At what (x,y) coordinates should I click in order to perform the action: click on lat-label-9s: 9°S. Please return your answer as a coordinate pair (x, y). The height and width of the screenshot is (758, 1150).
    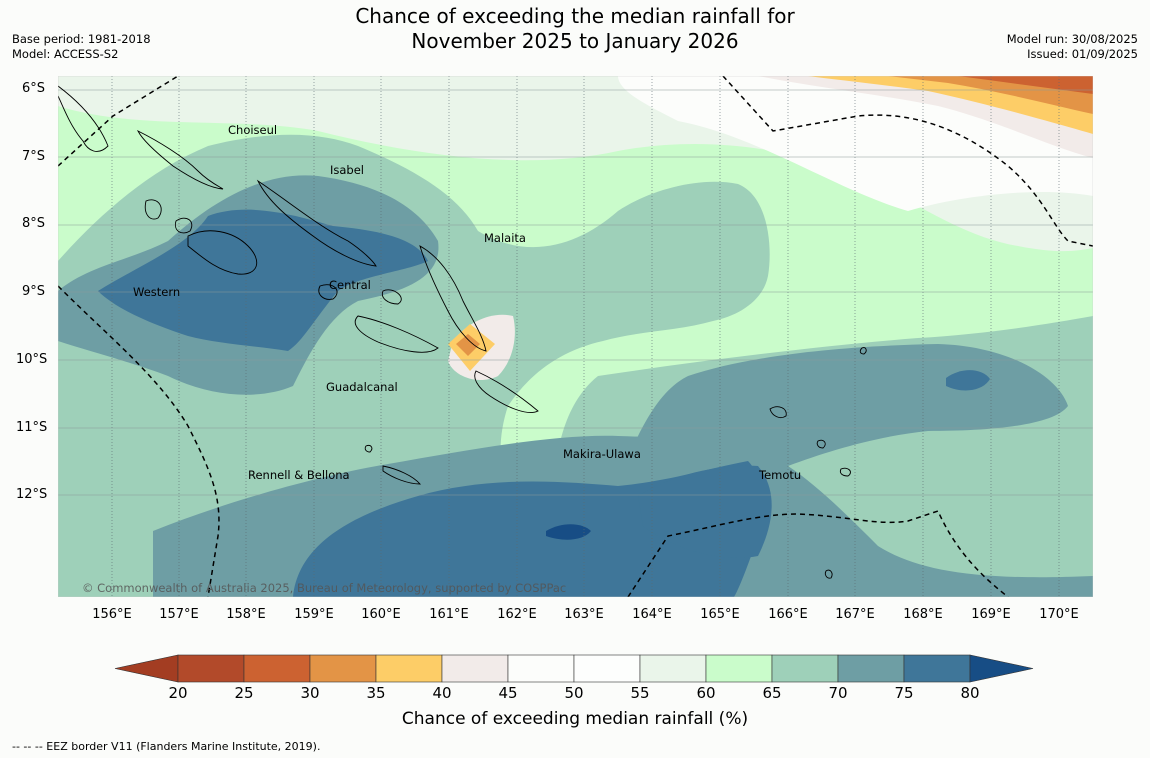
    Looking at the image, I should click on (34, 291).